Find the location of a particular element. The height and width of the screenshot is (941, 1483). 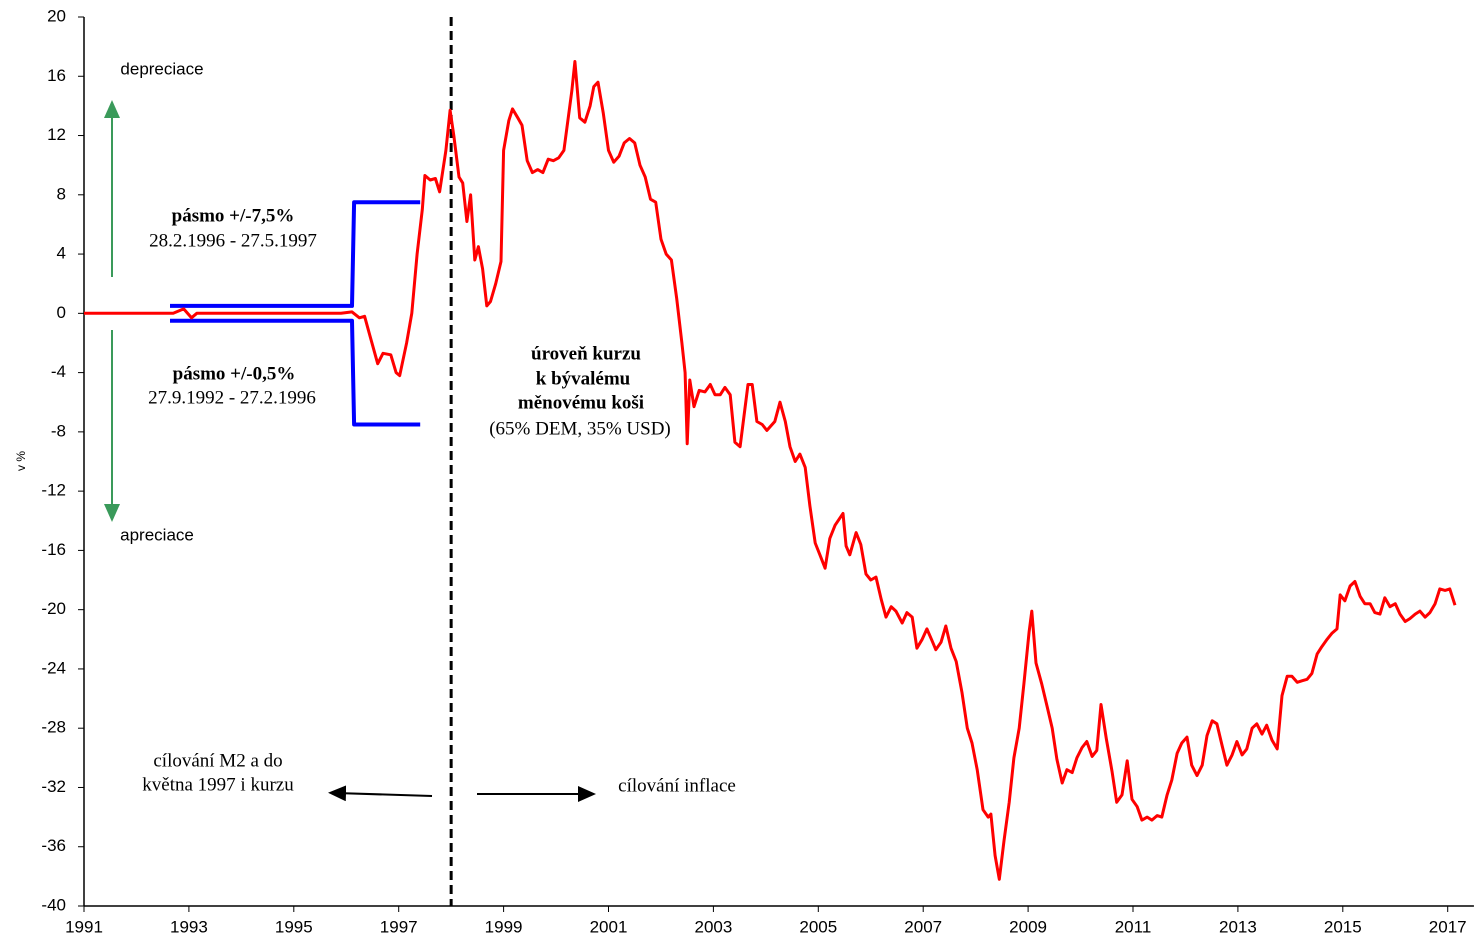

y-tick-label: -12 is located at coordinates (53, 490).